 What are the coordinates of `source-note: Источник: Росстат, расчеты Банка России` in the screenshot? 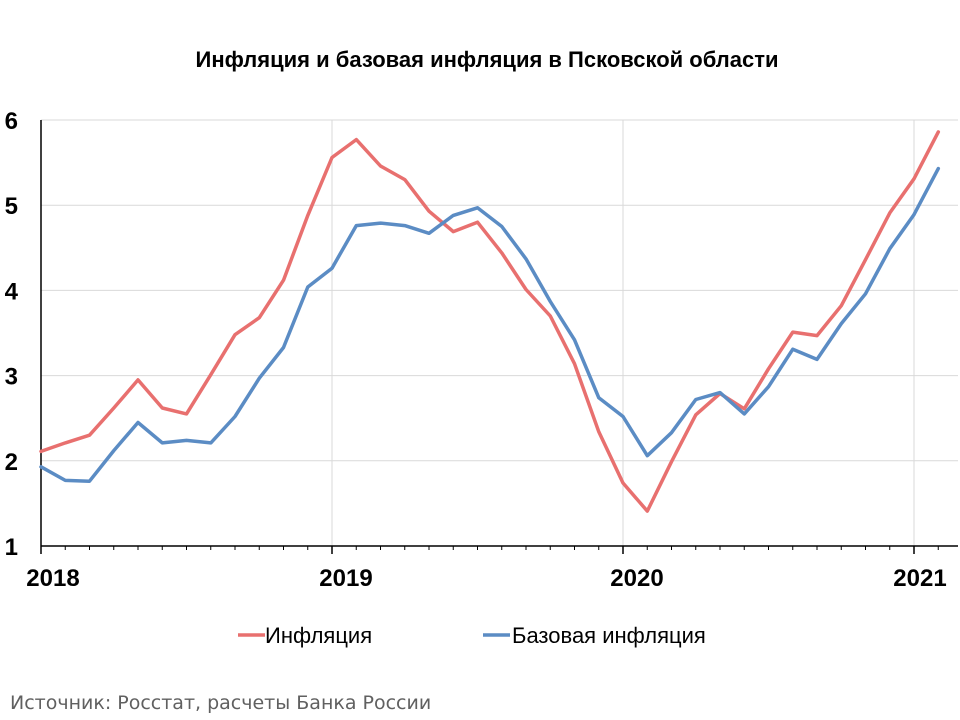 It's located at (221, 703).